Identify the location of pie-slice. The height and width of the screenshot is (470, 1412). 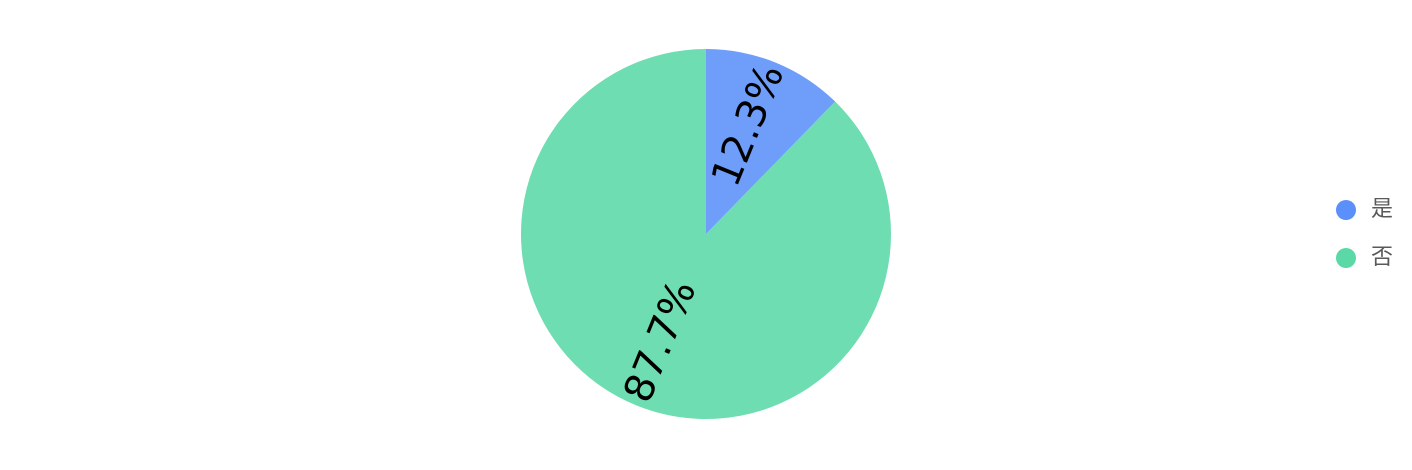
(771, 141).